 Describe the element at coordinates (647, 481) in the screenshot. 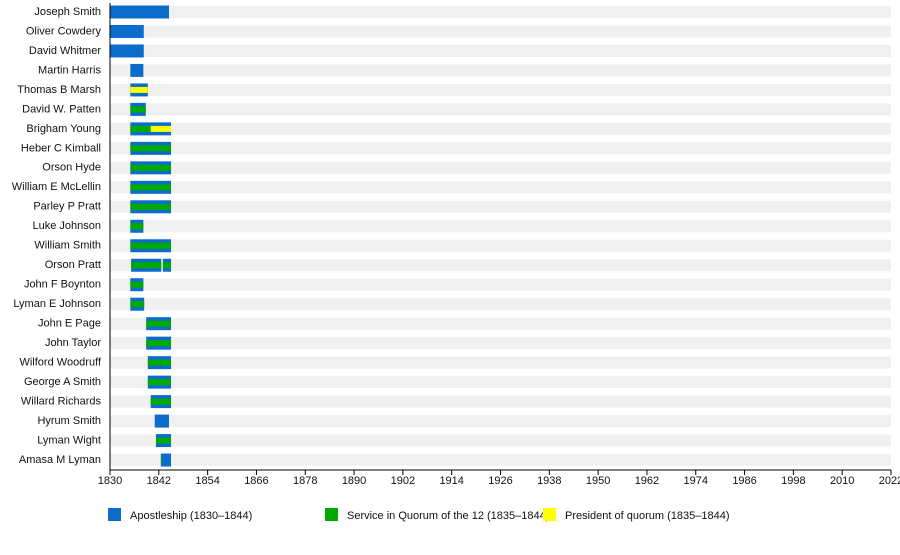

I see `x-tick-label: 1962` at that location.